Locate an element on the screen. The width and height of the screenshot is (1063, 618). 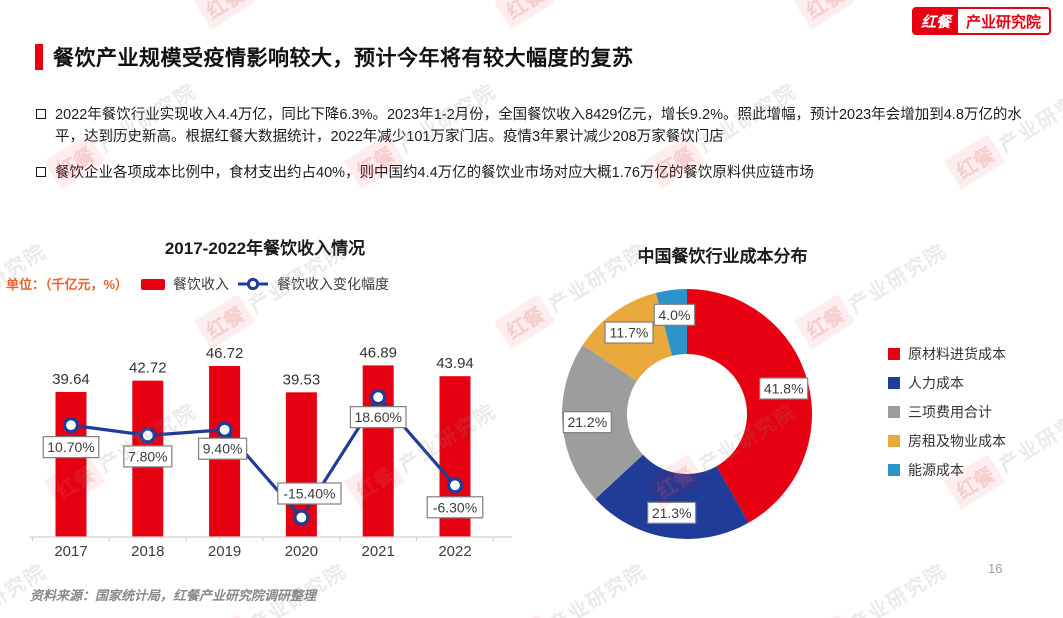
growth-label-2022: -6.30% is located at coordinates (455, 507).